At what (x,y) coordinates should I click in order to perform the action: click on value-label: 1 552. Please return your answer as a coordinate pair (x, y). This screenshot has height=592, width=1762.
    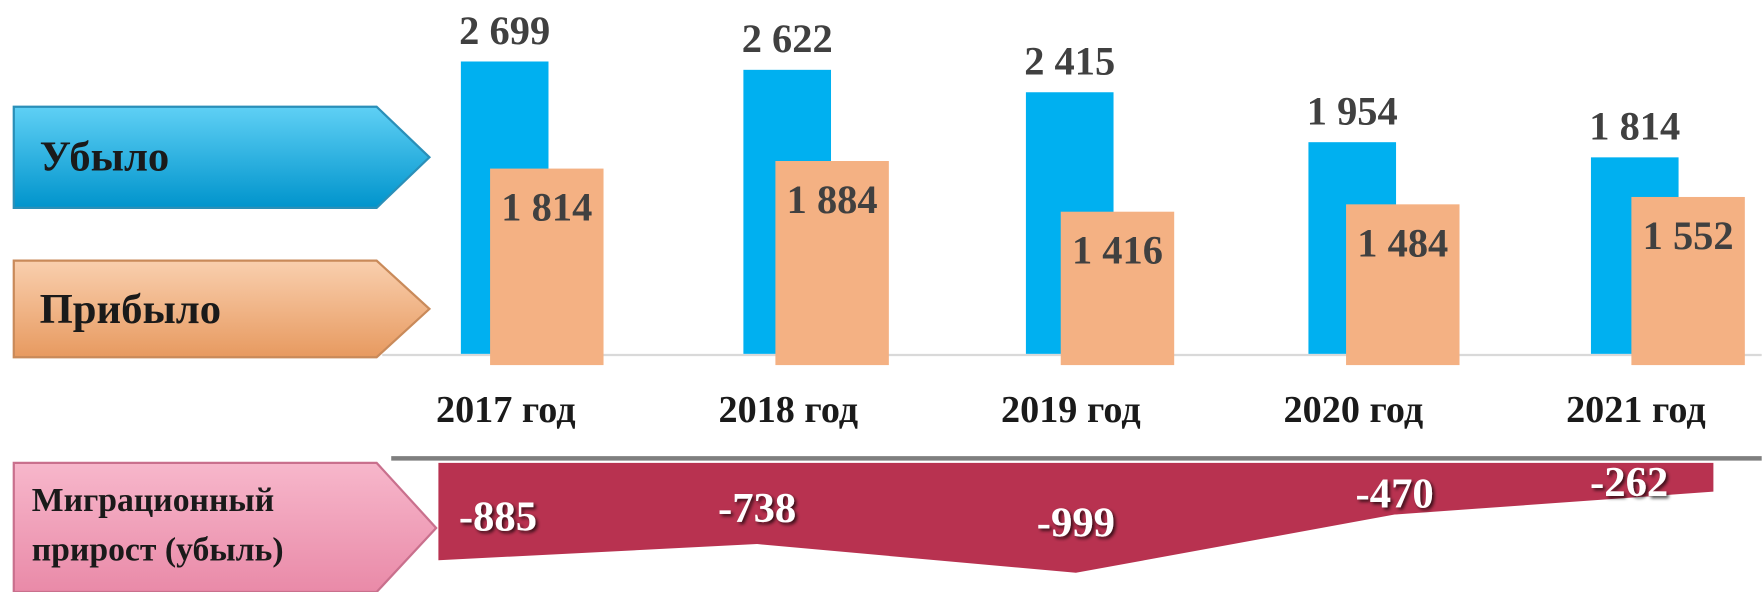
    Looking at the image, I should click on (1688, 235).